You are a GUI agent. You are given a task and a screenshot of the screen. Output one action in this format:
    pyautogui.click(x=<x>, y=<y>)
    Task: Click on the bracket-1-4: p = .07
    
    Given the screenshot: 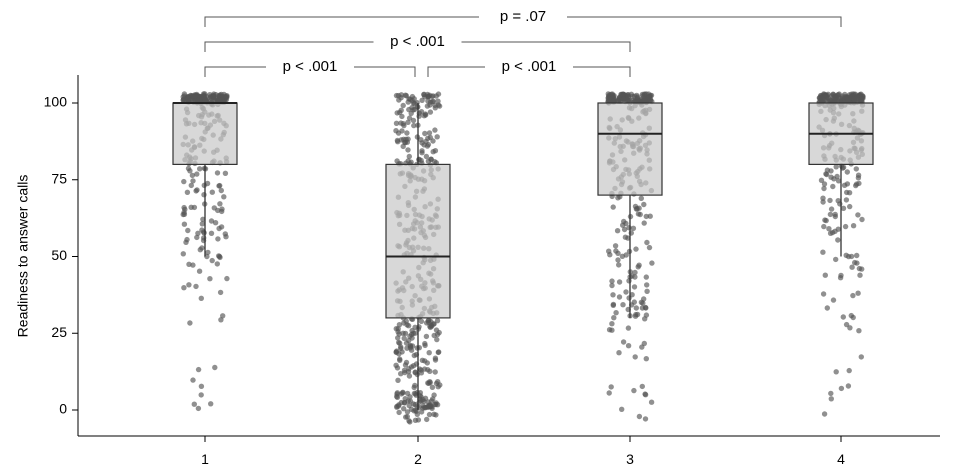 What is the action you would take?
    pyautogui.click(x=523, y=17)
    